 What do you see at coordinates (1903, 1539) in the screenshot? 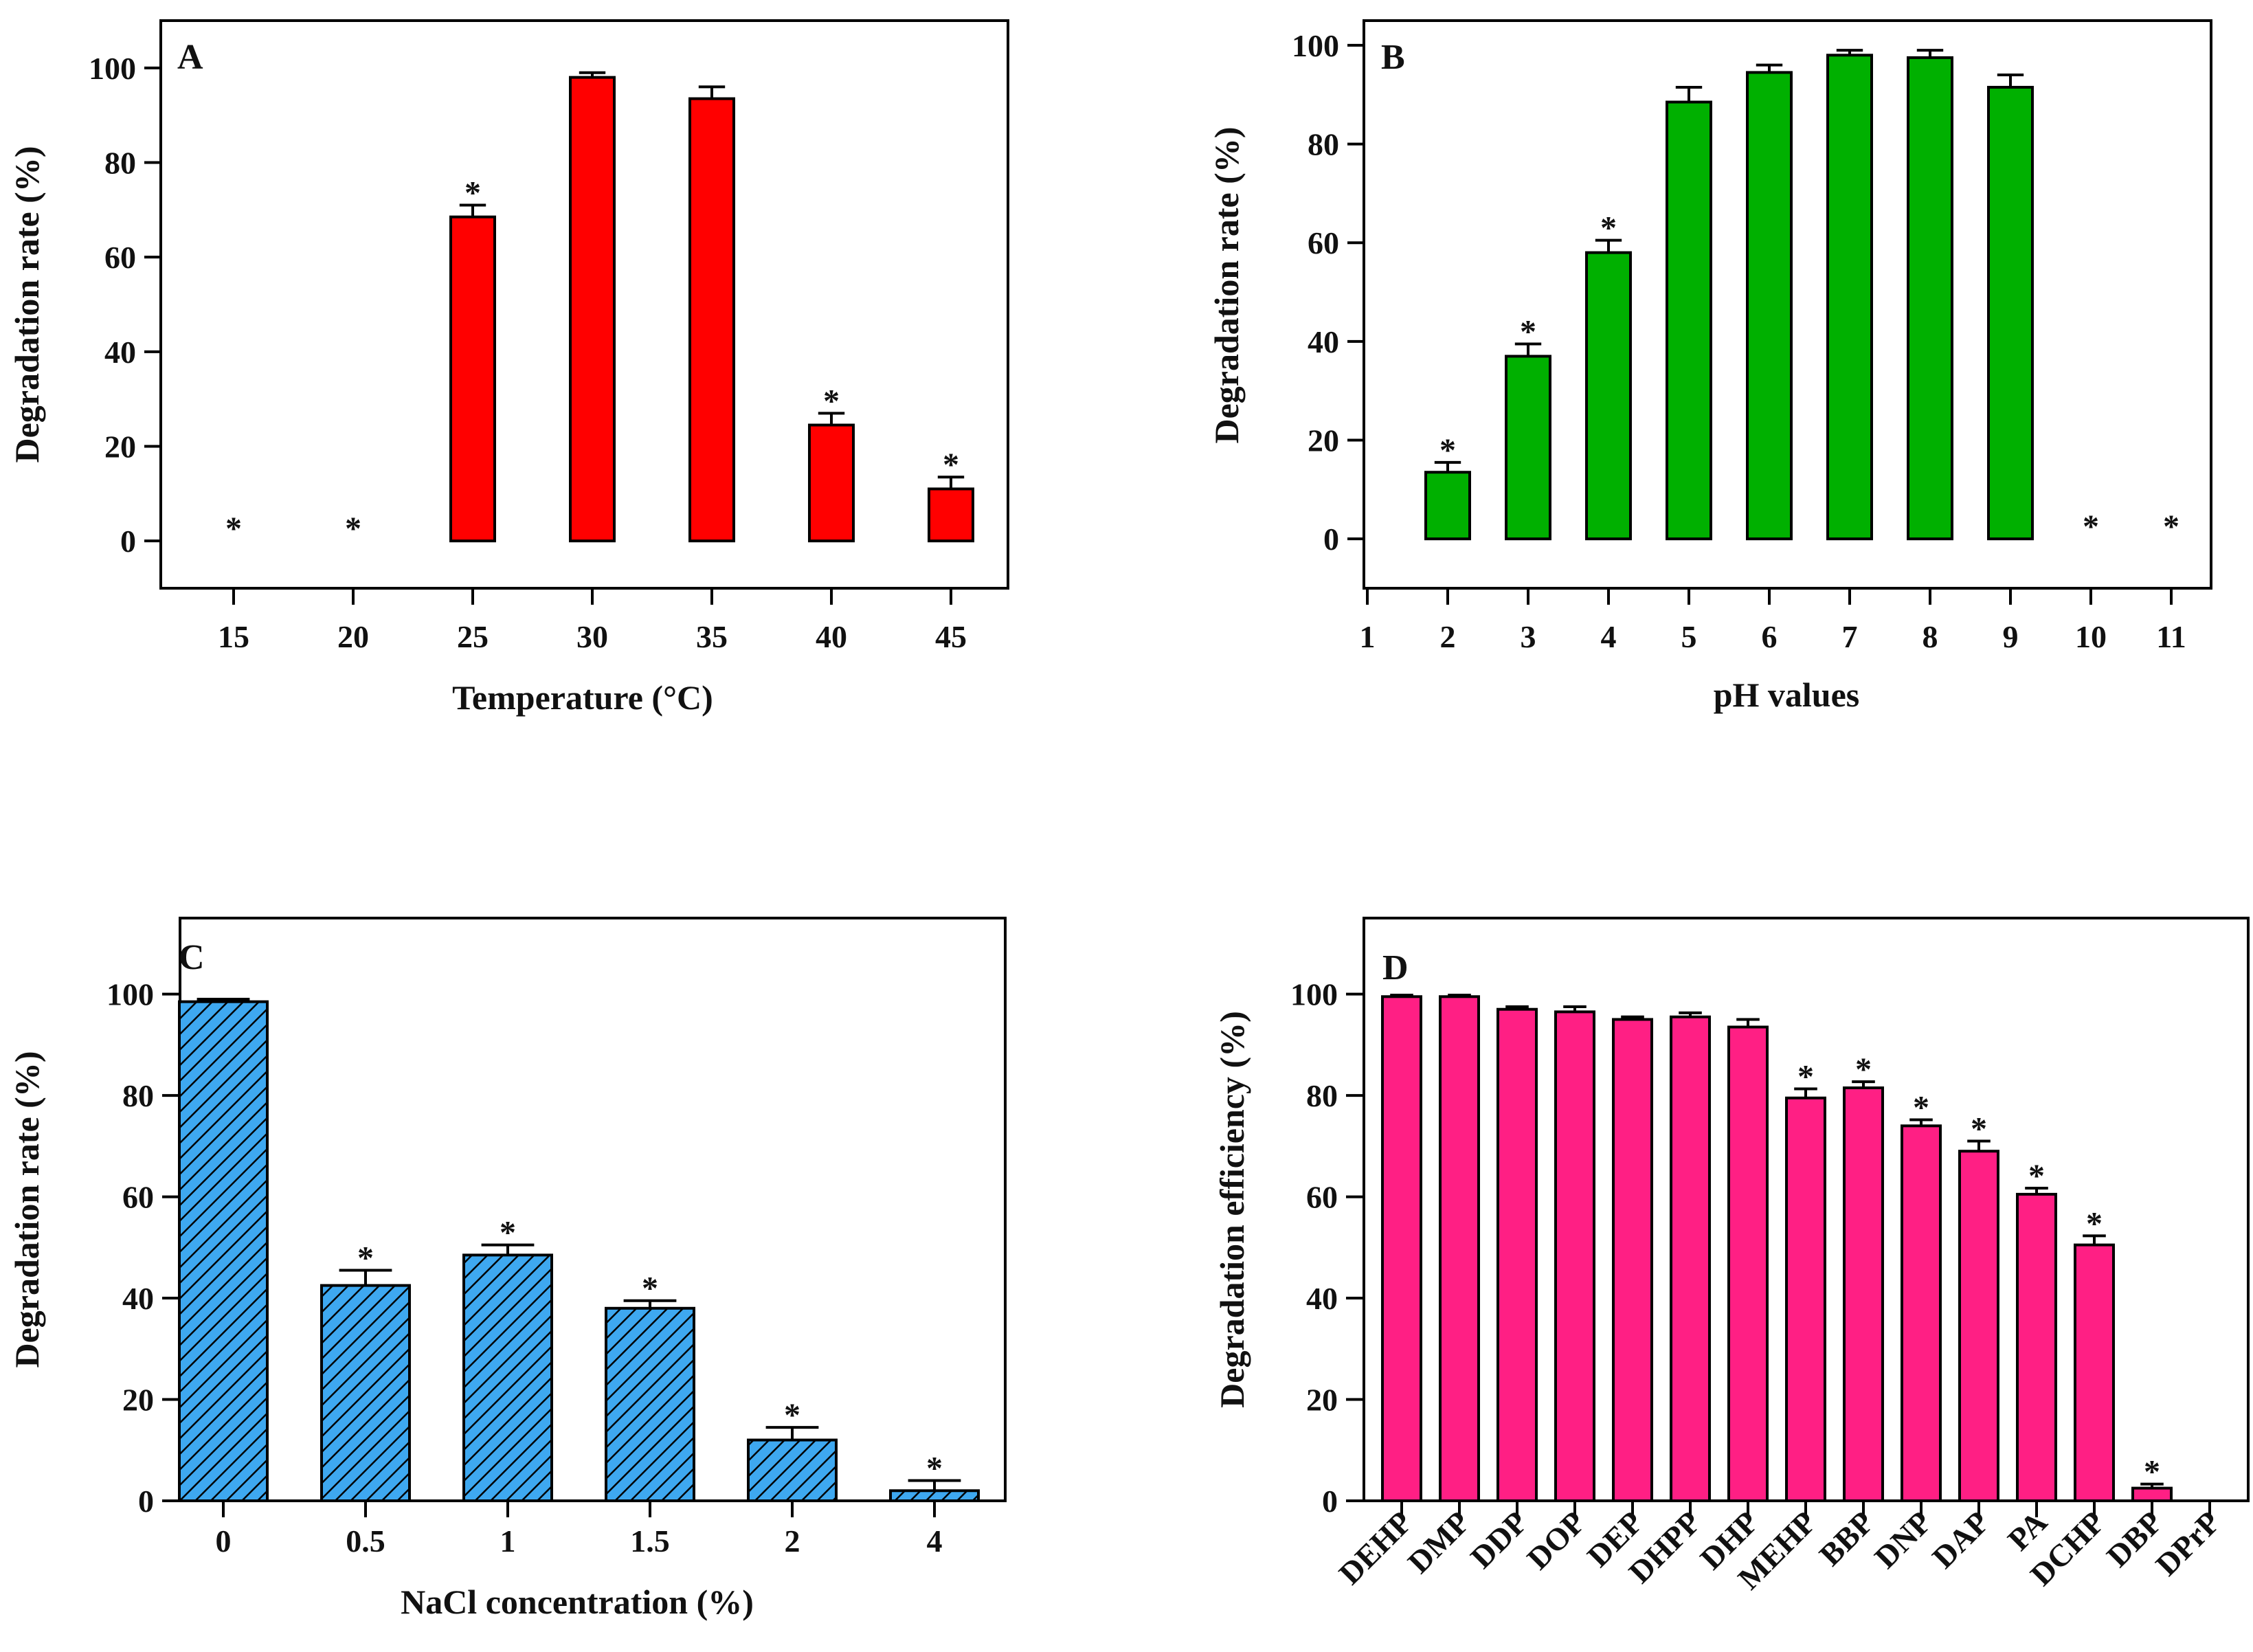
I see `x-tick-label: DNP` at bounding box center [1903, 1539].